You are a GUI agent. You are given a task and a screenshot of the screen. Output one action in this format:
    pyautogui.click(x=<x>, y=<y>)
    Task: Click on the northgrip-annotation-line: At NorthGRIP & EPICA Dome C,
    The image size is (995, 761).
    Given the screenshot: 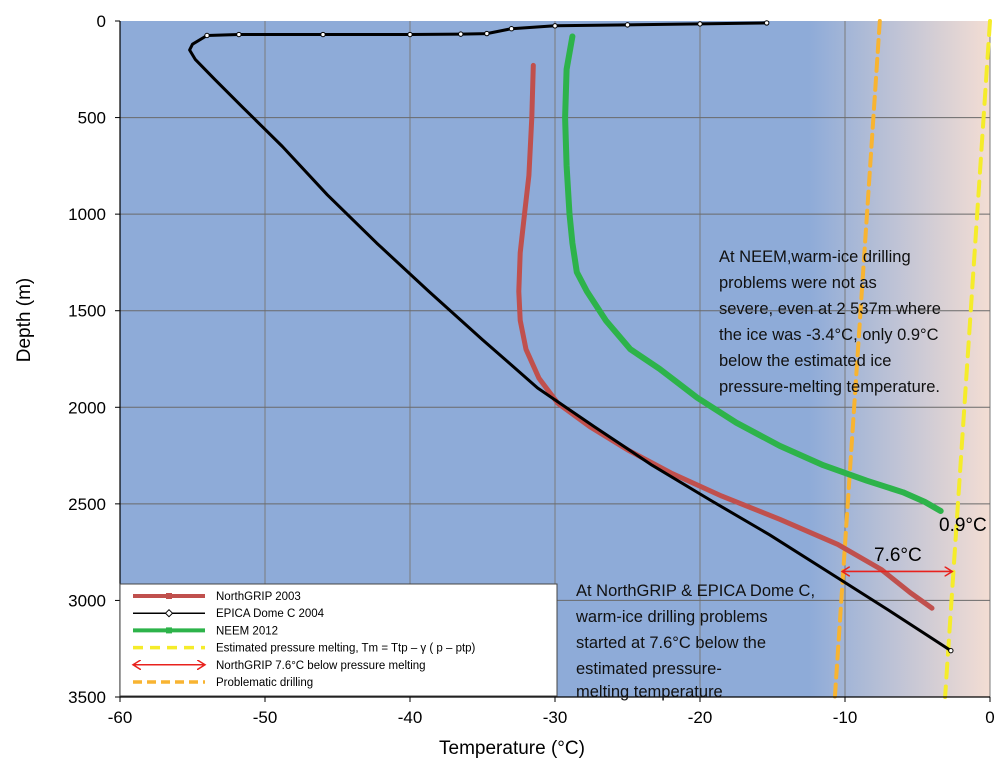 What is the action you would take?
    pyautogui.click(x=695, y=591)
    